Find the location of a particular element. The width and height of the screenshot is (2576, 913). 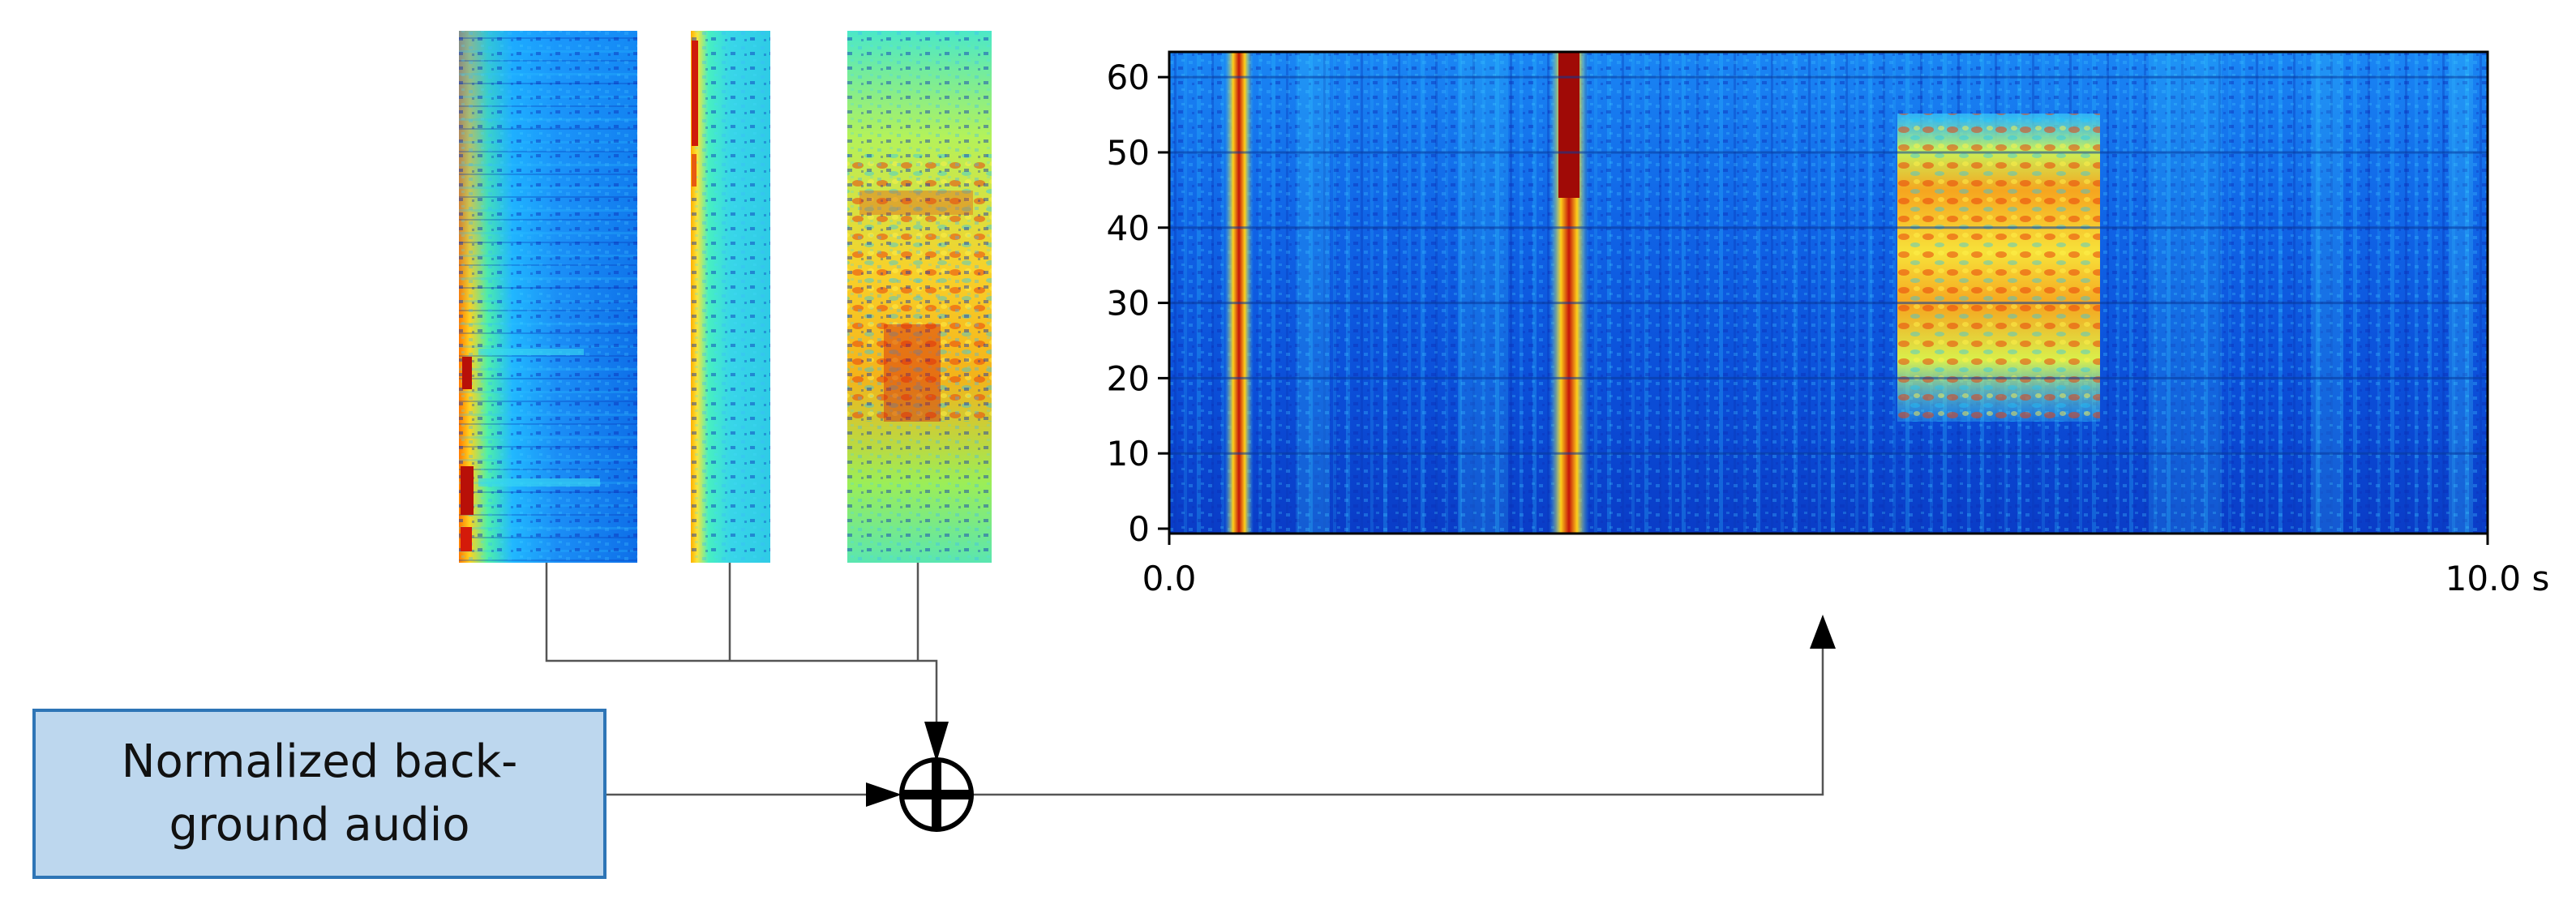

background-box-line-1: Normalized back- is located at coordinates (319, 762).